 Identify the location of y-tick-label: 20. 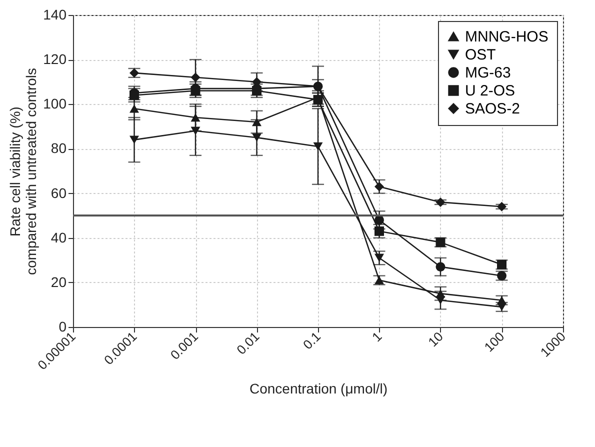
(58, 282).